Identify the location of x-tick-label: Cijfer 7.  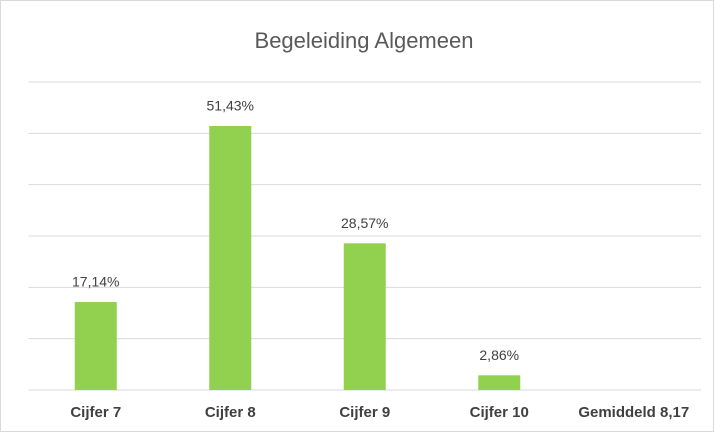
(95, 412).